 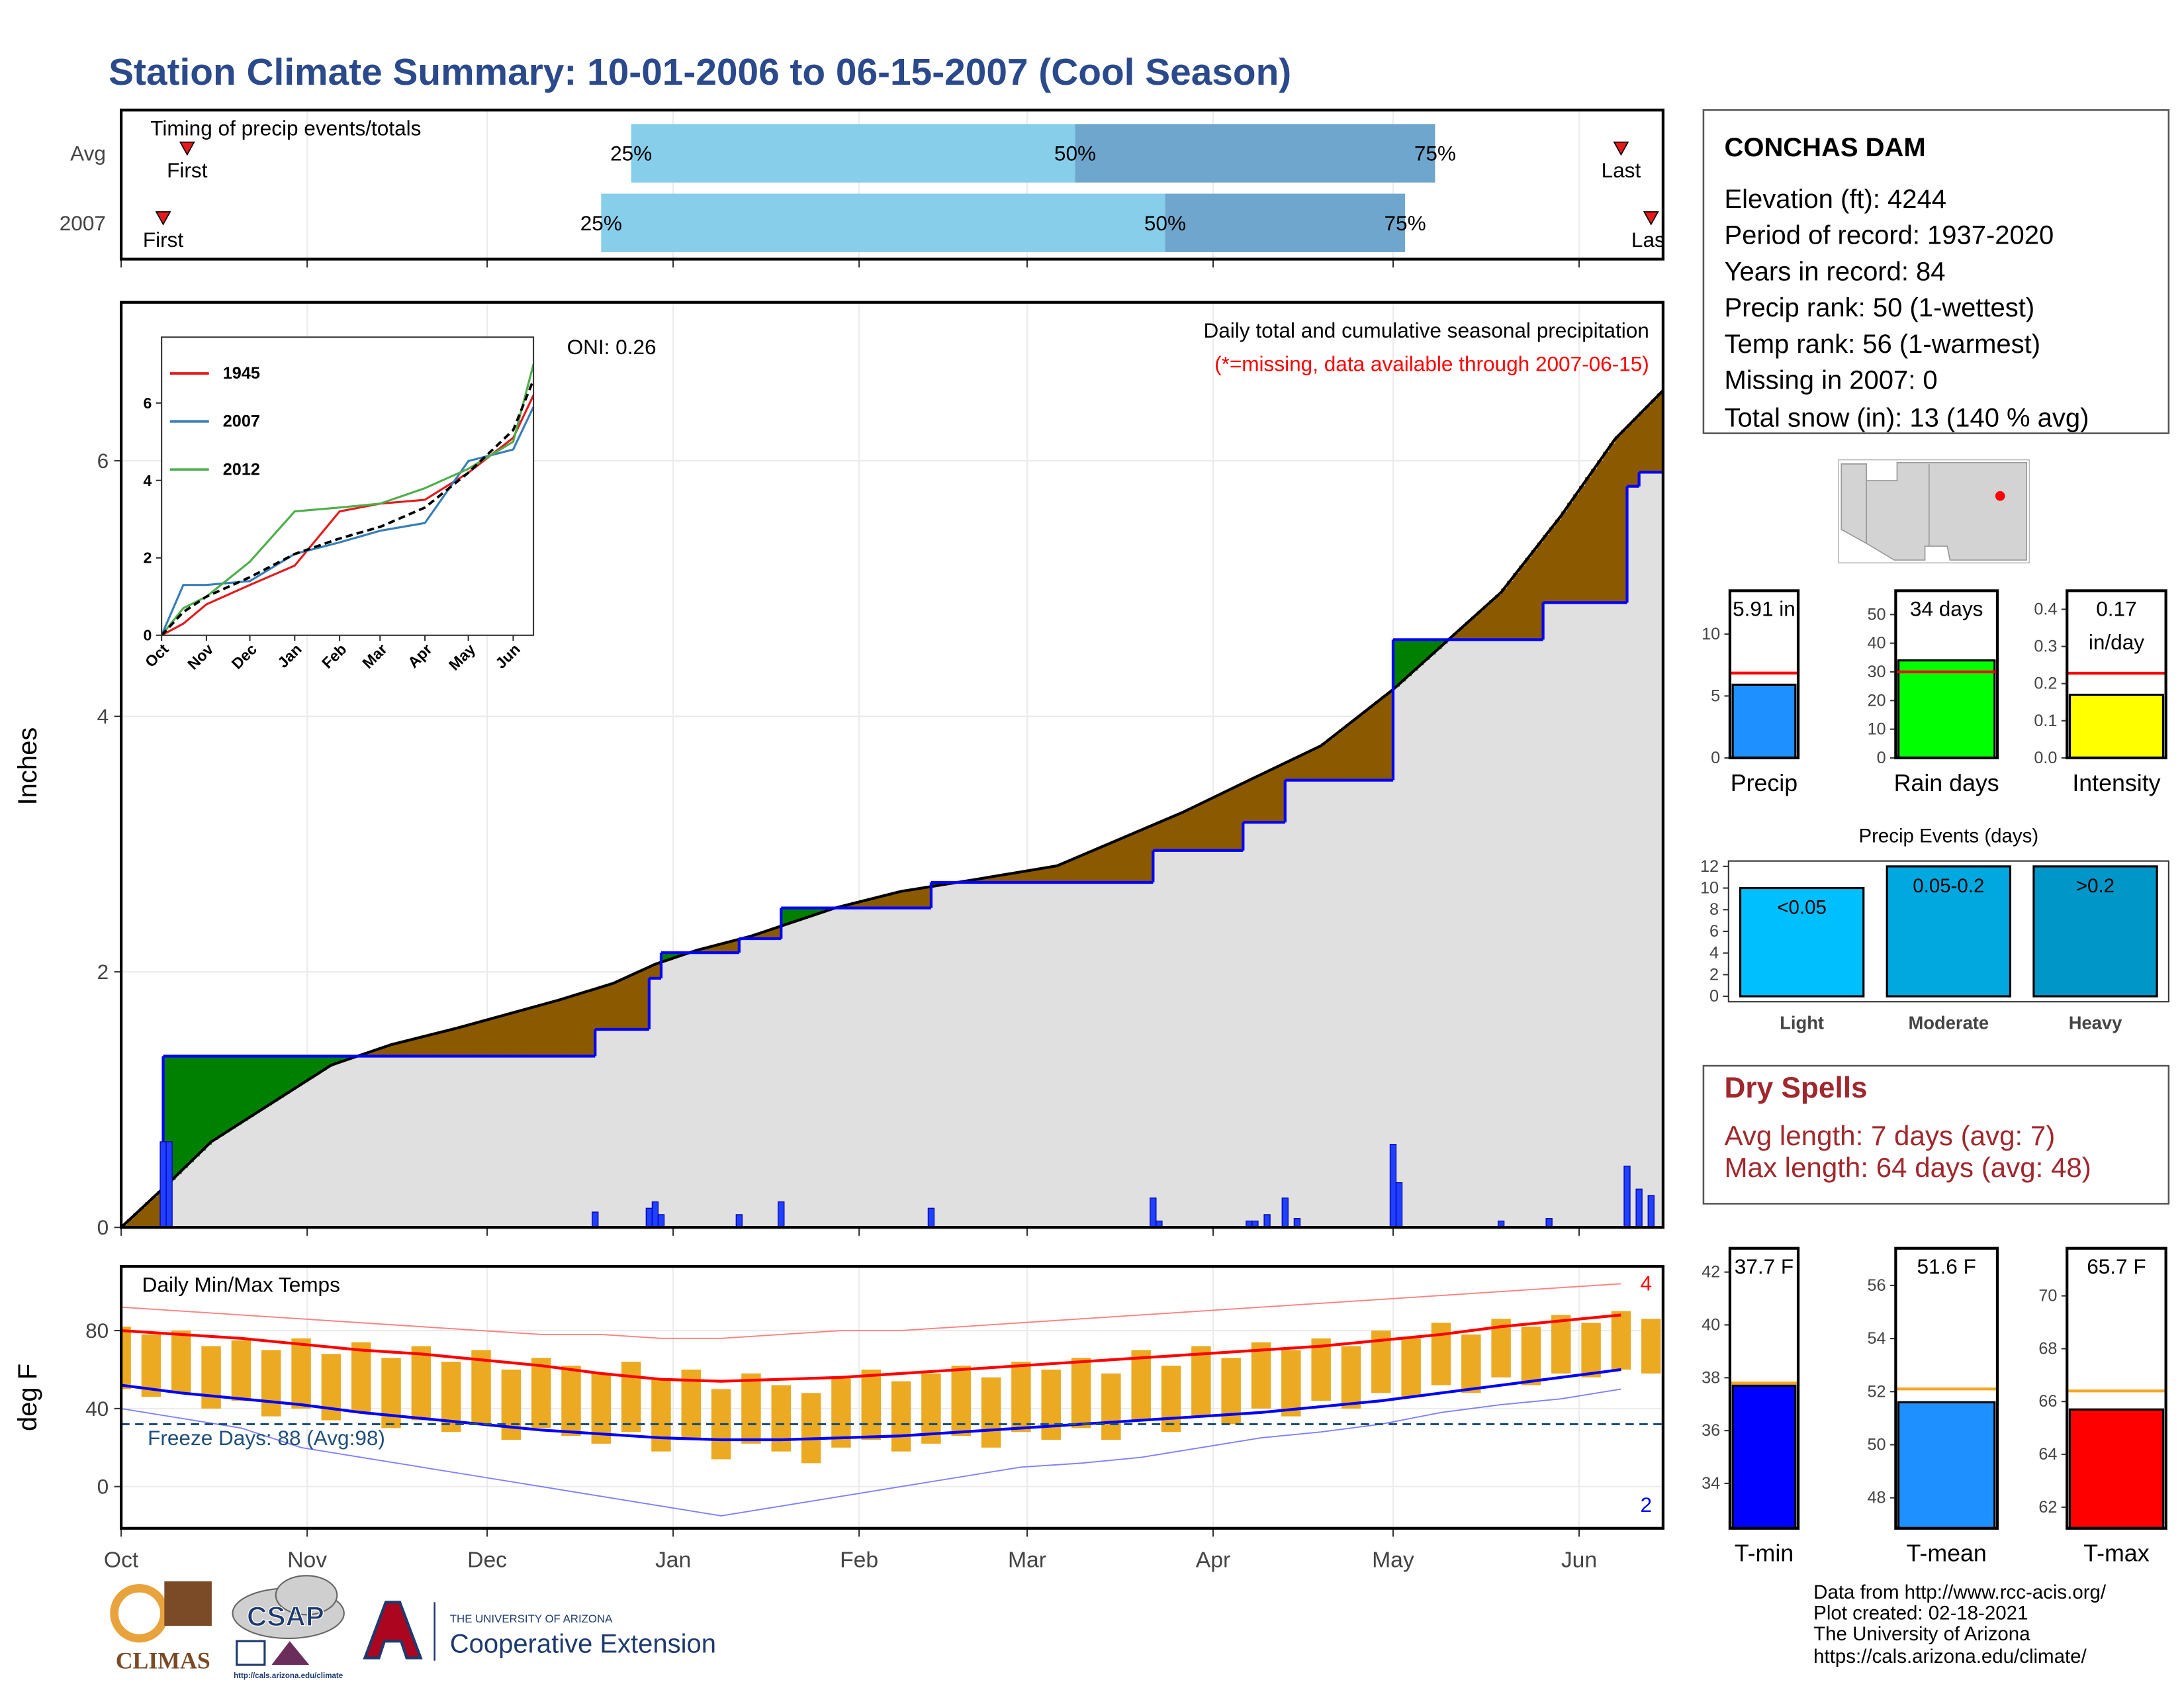 I want to click on chart-title: Precip Events (days), so click(x=1948, y=836).